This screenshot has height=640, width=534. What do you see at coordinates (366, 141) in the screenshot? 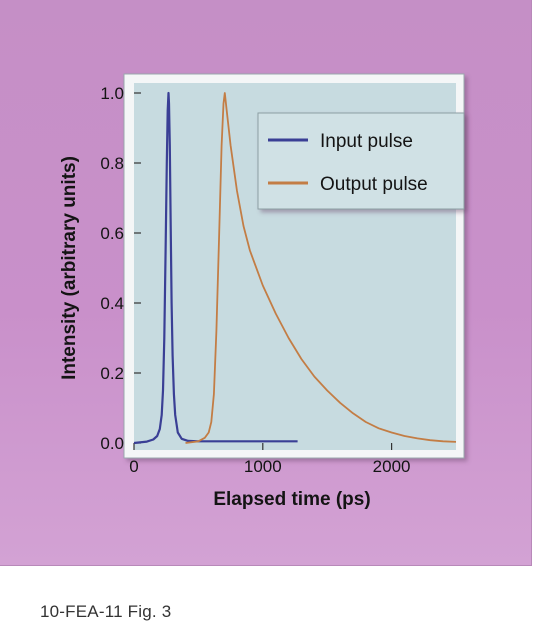
I see `legend-label-input-pulse: Input pulse` at bounding box center [366, 141].